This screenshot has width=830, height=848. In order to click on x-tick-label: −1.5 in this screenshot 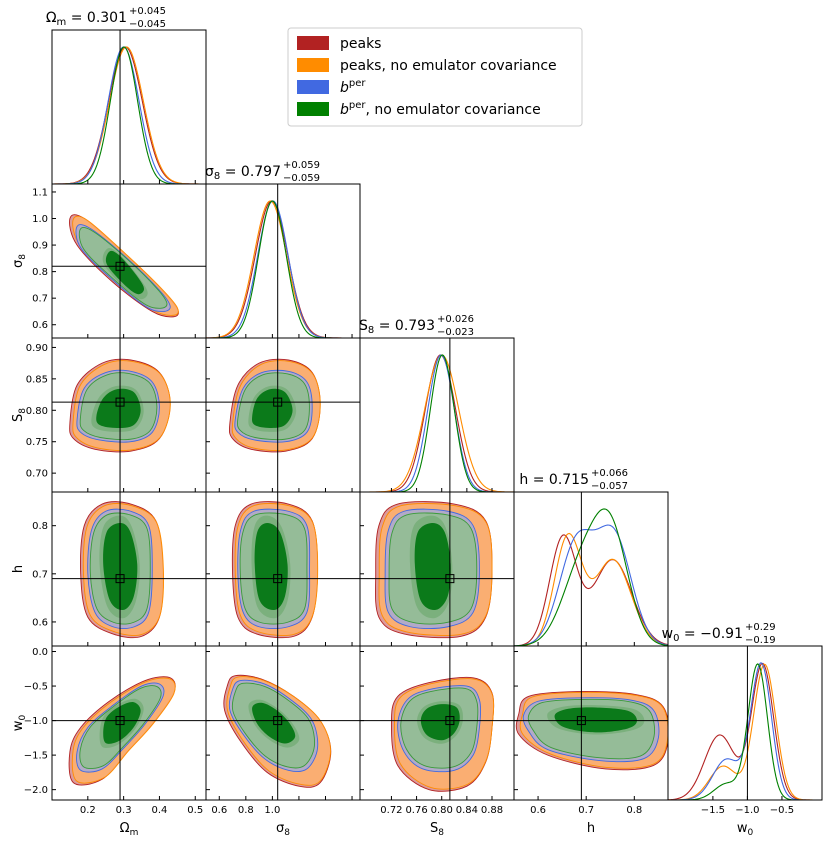, I will do `click(713, 810)`.